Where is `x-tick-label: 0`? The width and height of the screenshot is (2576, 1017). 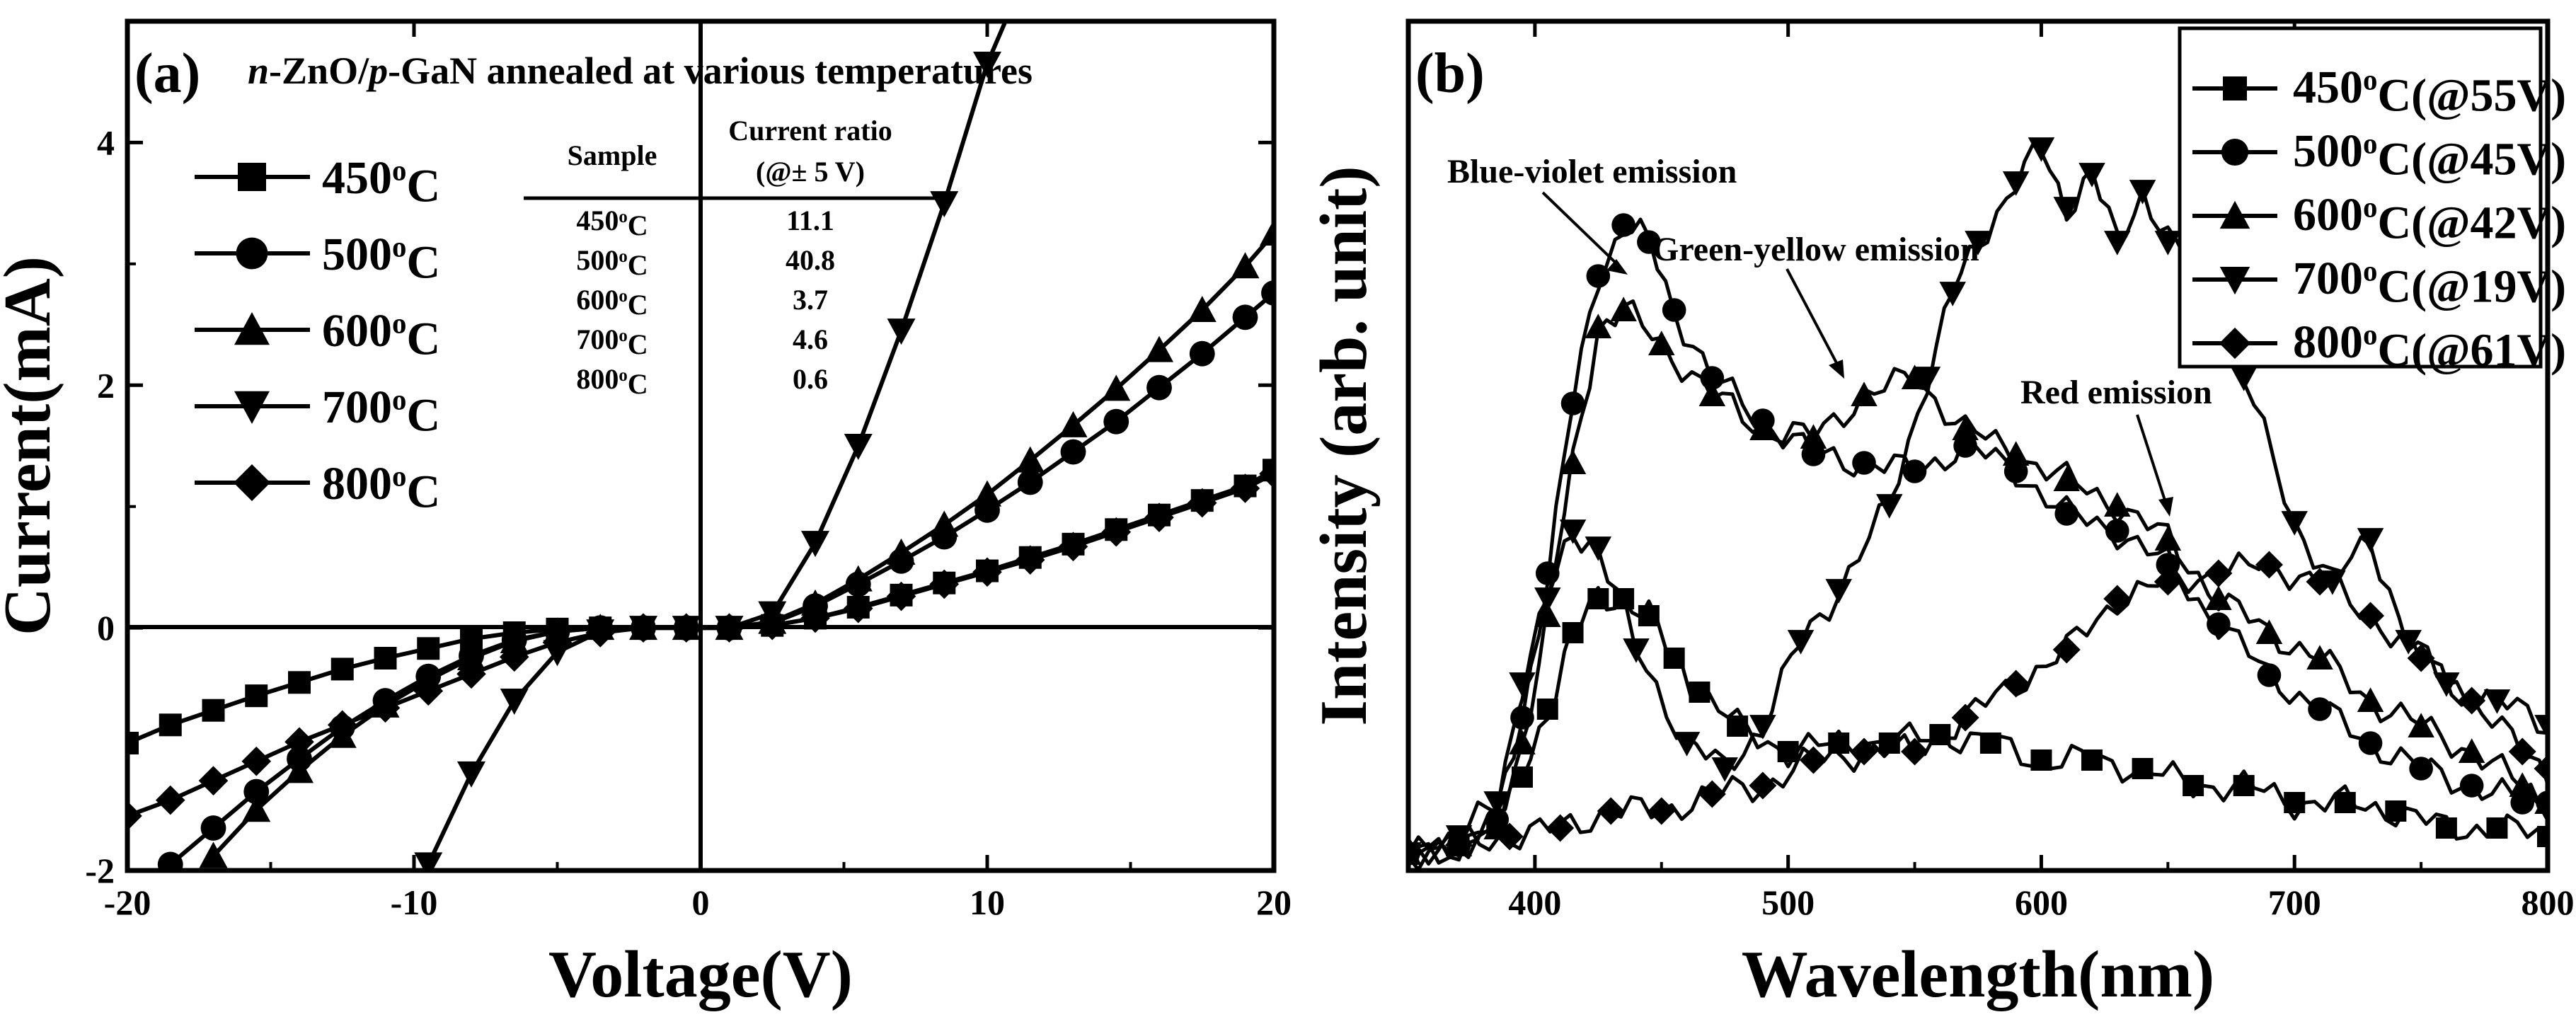 x-tick-label: 0 is located at coordinates (701, 902).